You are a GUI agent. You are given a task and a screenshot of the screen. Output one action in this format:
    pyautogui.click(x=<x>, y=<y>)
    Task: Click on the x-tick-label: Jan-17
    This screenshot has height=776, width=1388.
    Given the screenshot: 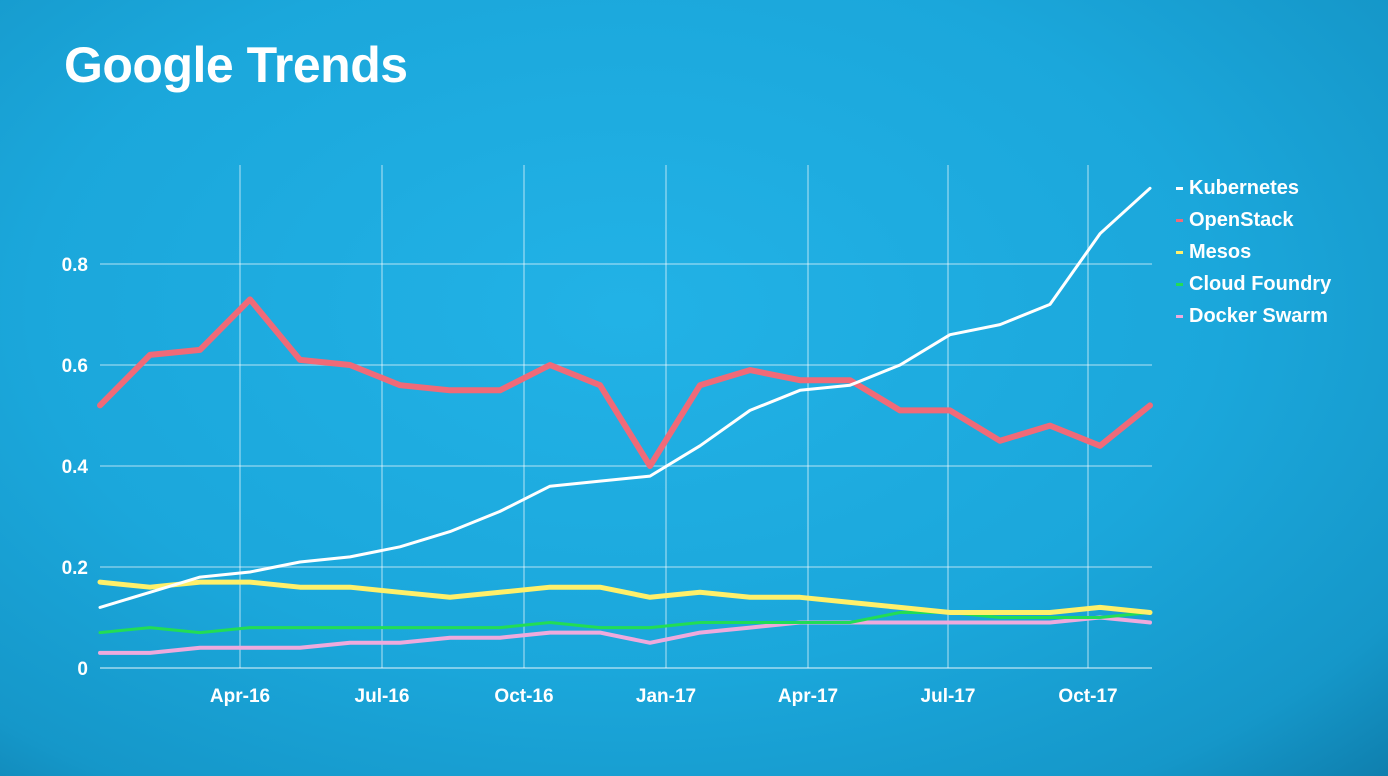 What is the action you would take?
    pyautogui.click(x=666, y=696)
    